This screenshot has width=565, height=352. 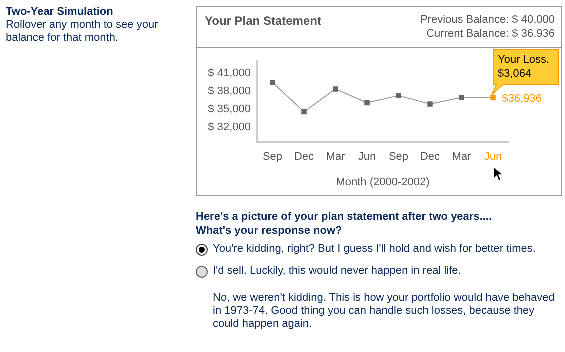 What do you see at coordinates (229, 92) in the screenshot?
I see `y-tick-label: $ 38,000` at bounding box center [229, 92].